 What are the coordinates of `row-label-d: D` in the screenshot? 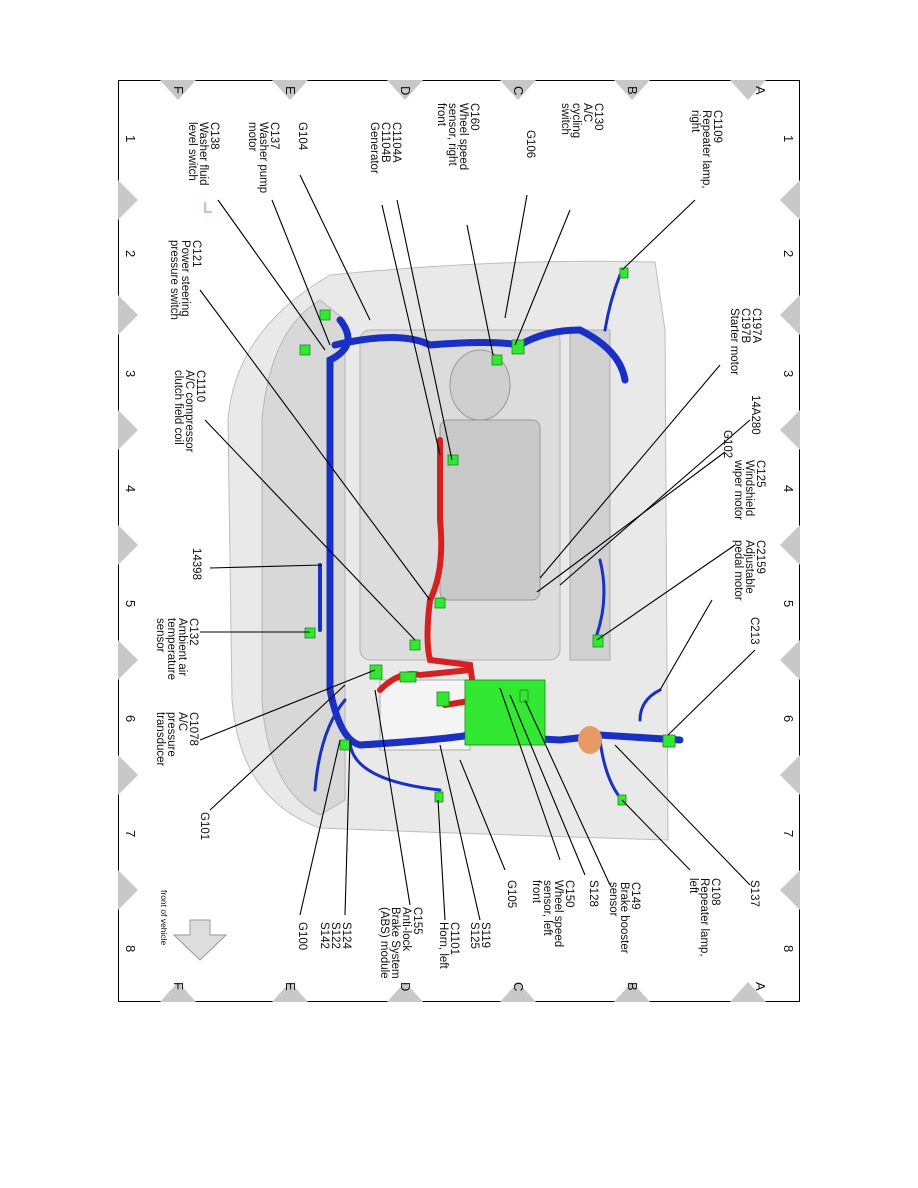 It's located at (405, 91).